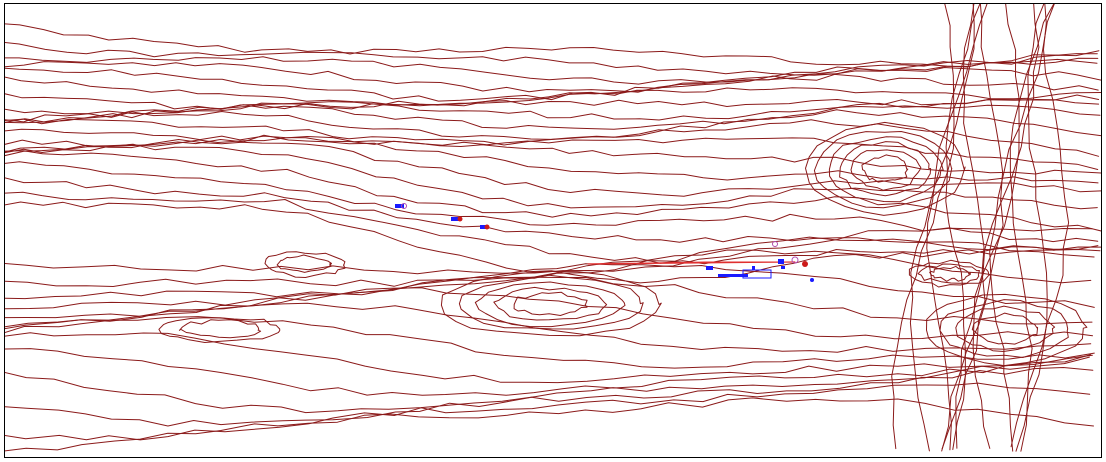 The width and height of the screenshot is (1106, 462). I want to click on site-features, so click(604, 243).